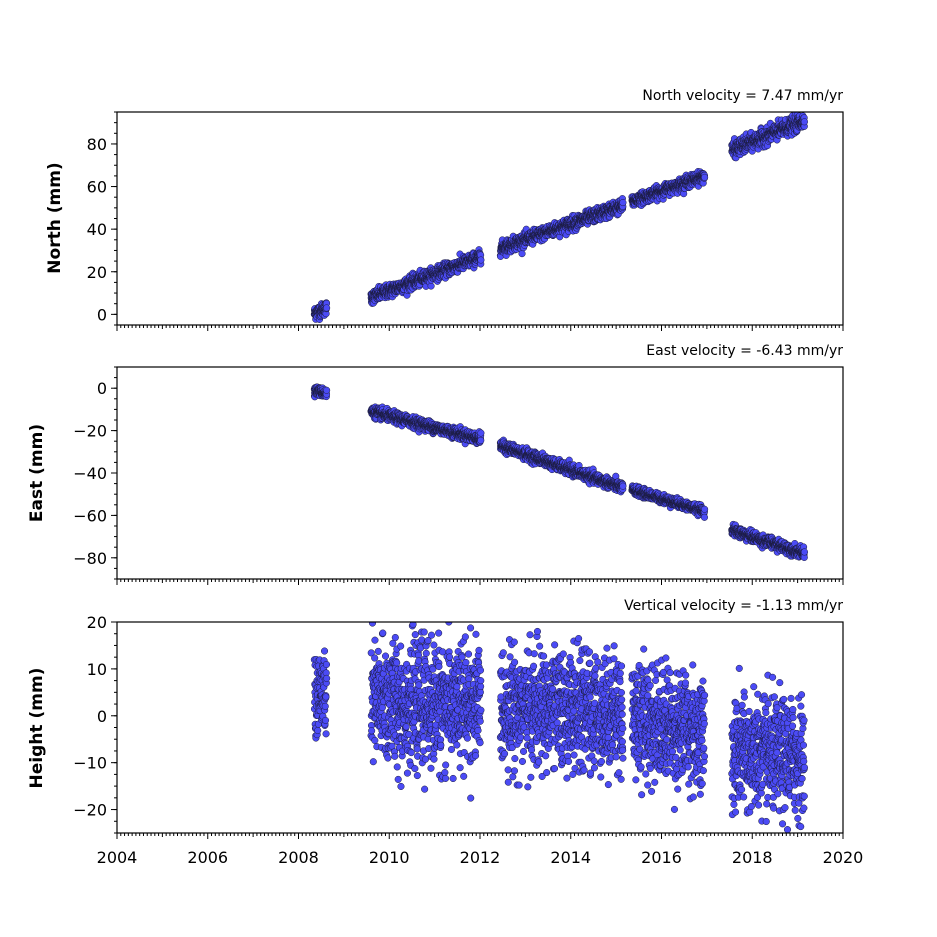 The height and width of the screenshot is (937, 937). I want to click on north-title: North velocity = 7.47 mm/yr, so click(742, 96).